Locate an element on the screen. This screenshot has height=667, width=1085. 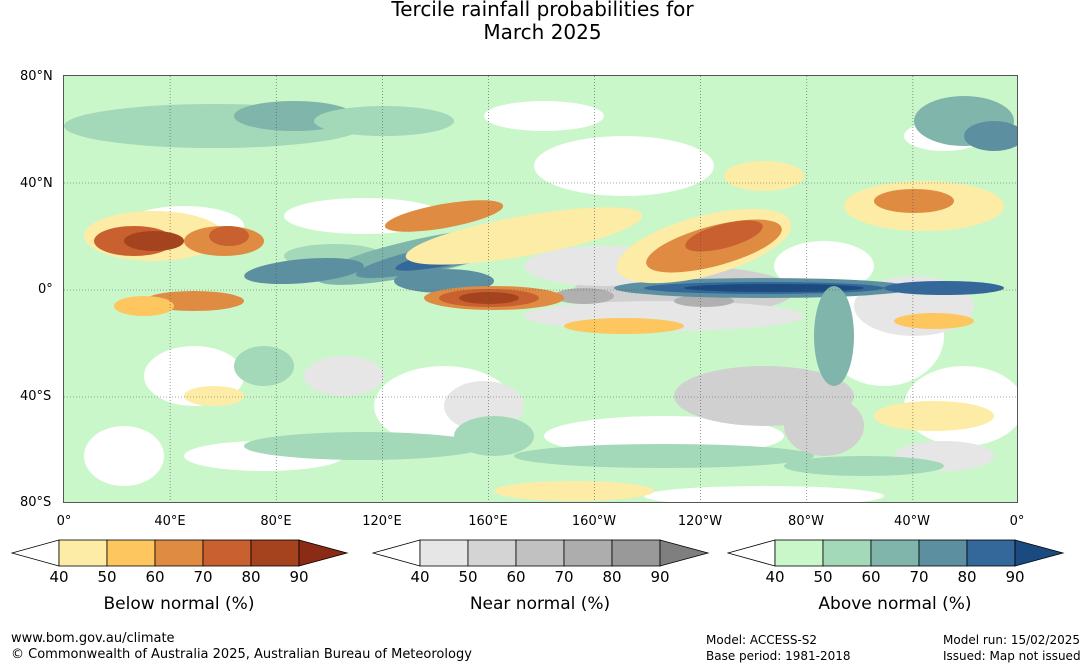
lon-label-80e: 80°E is located at coordinates (276, 521).